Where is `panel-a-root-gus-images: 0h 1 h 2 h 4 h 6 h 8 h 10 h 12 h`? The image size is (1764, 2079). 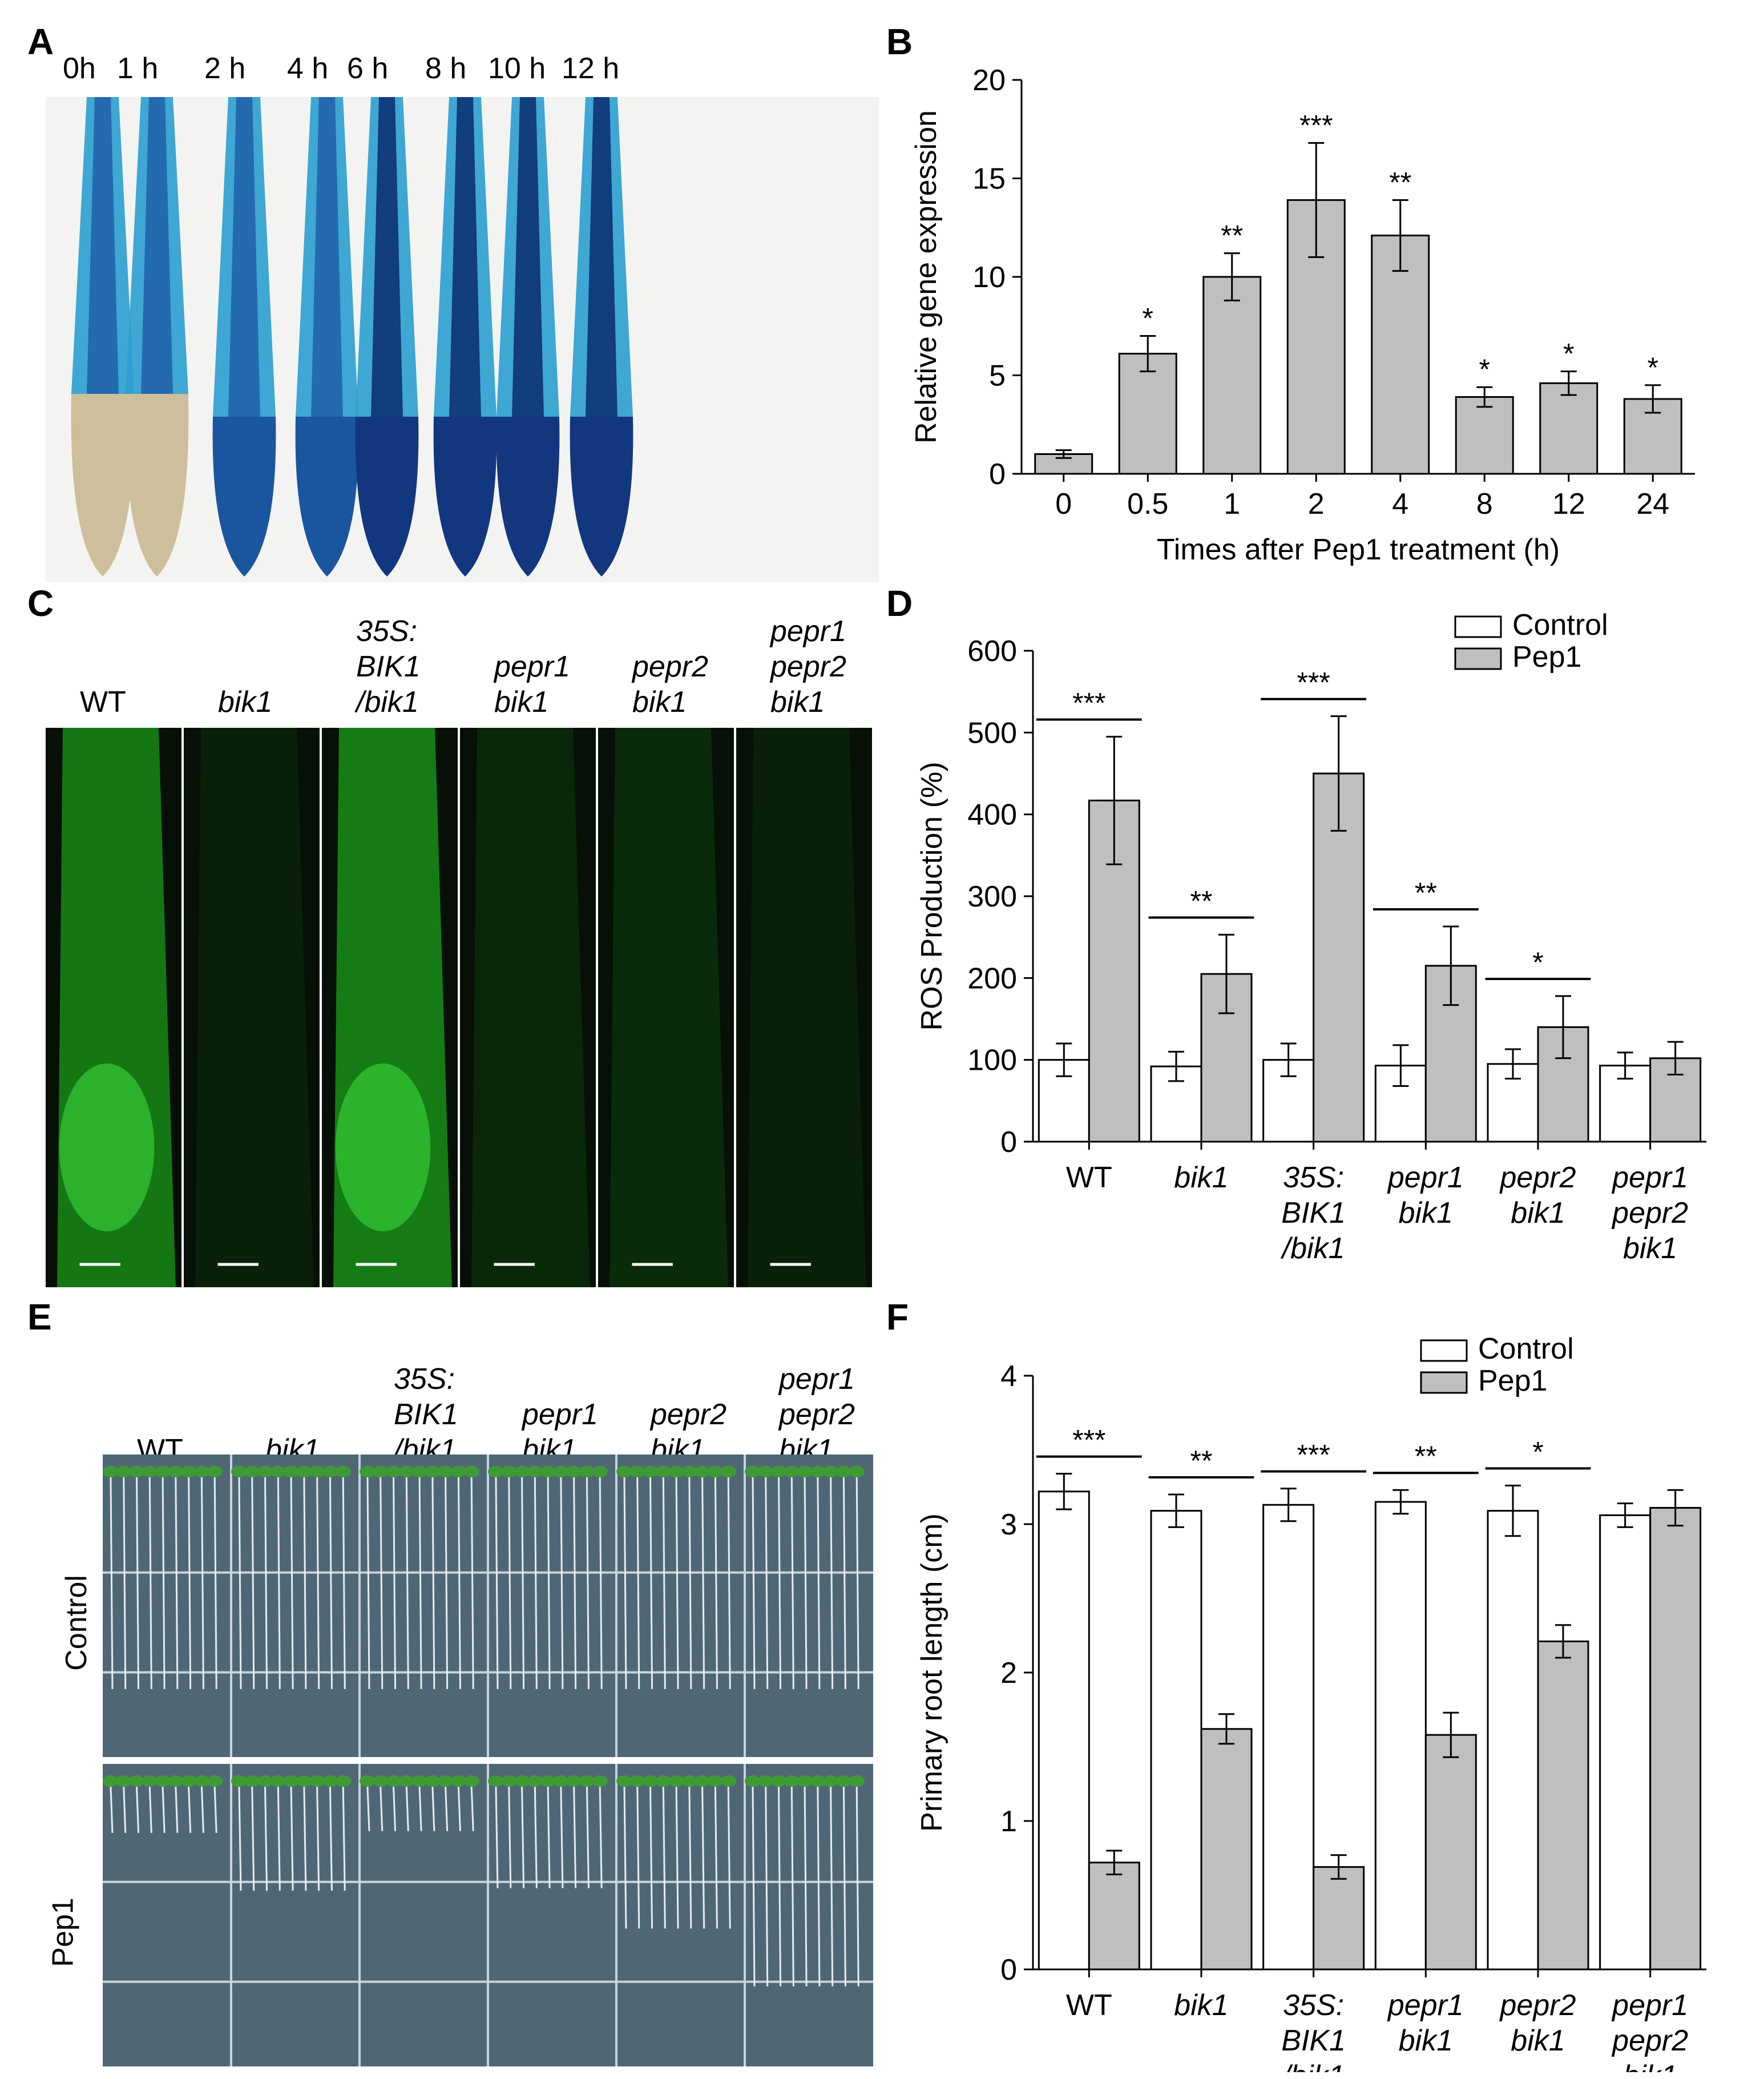 panel-a-root-gus-images: 0h 1 h 2 h 4 h 6 h 8 h 10 h 12 h is located at coordinates (462, 316).